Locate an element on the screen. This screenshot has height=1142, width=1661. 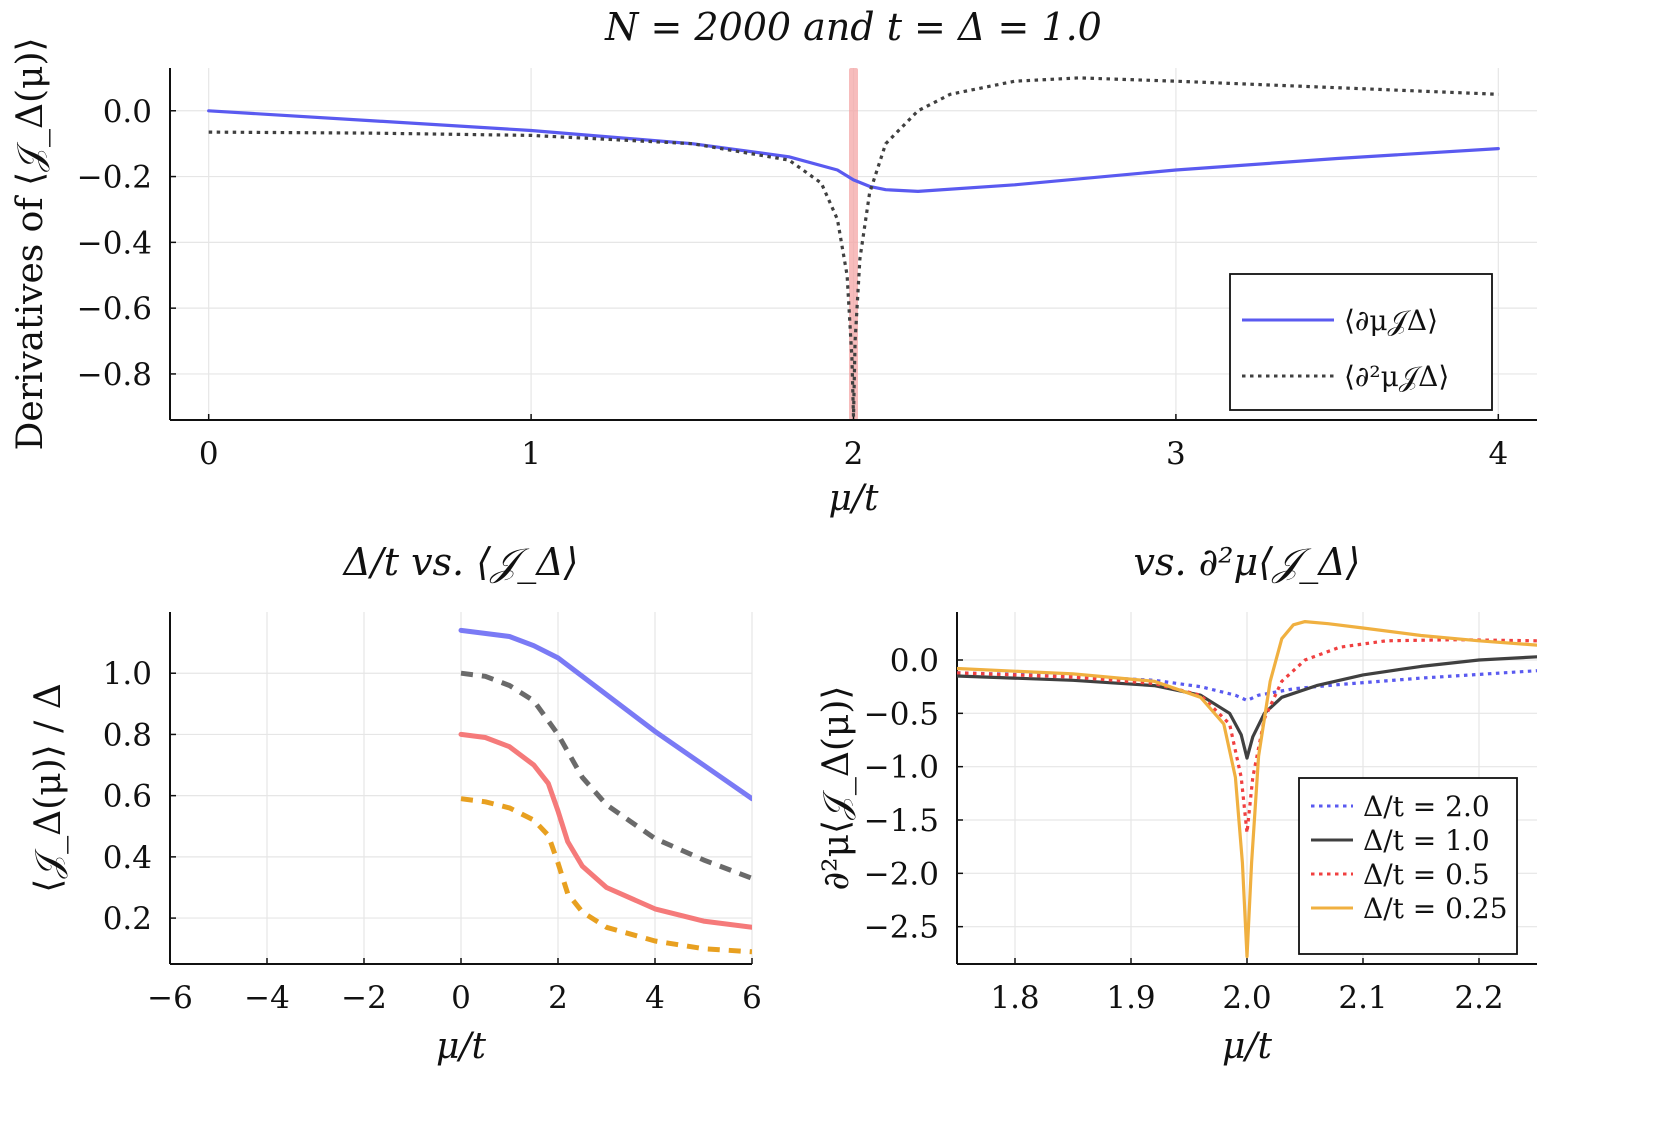
legend-label: Δ/t = 1.0 is located at coordinates (1426, 840).